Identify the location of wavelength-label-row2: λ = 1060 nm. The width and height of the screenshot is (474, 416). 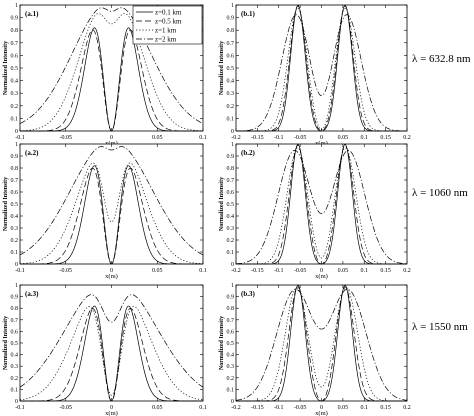
(440, 193).